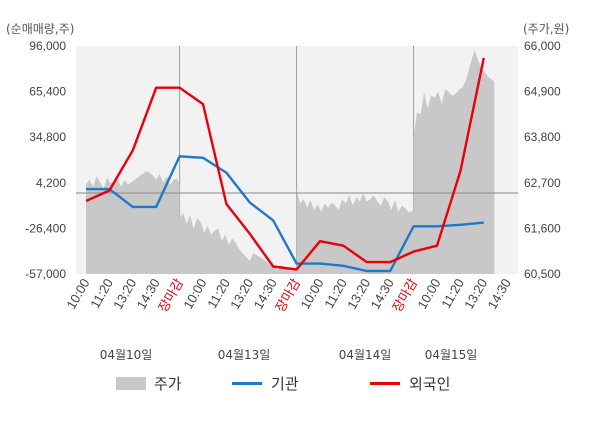  I want to click on y-left-tick-label: 96,000, so click(47, 46).